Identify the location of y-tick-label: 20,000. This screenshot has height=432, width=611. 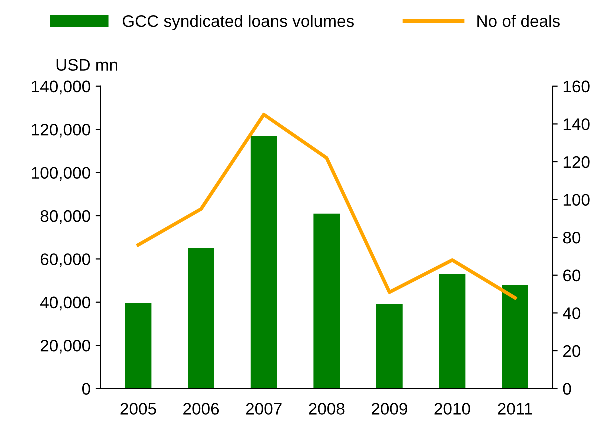
(65, 347).